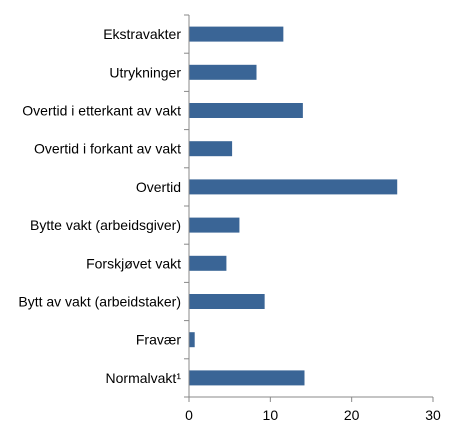 The image size is (450, 443). I want to click on category-label: Ekstravakter, so click(142, 34).